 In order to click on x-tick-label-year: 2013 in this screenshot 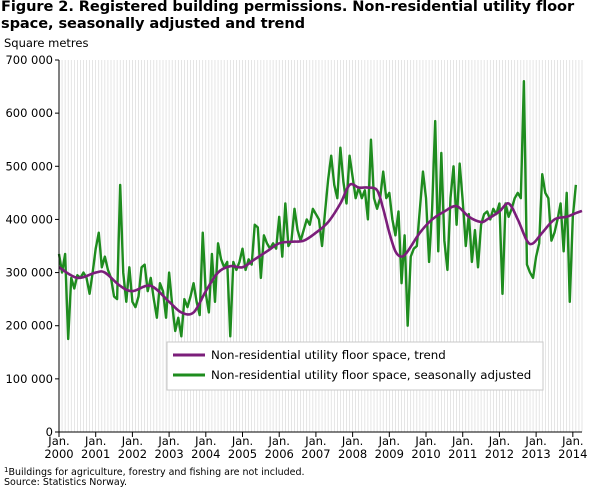, I will do `click(535, 454)`.